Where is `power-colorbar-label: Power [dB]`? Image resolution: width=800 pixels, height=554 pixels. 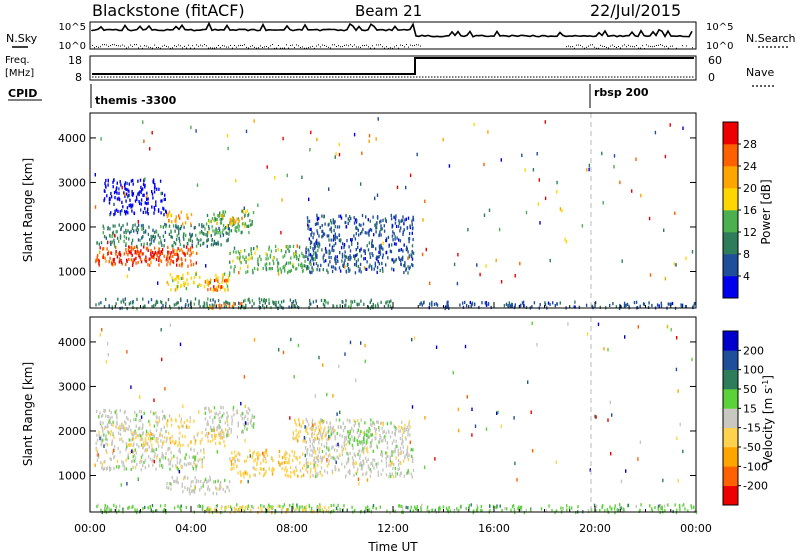 power-colorbar-label: Power [dB] is located at coordinates (766, 211).